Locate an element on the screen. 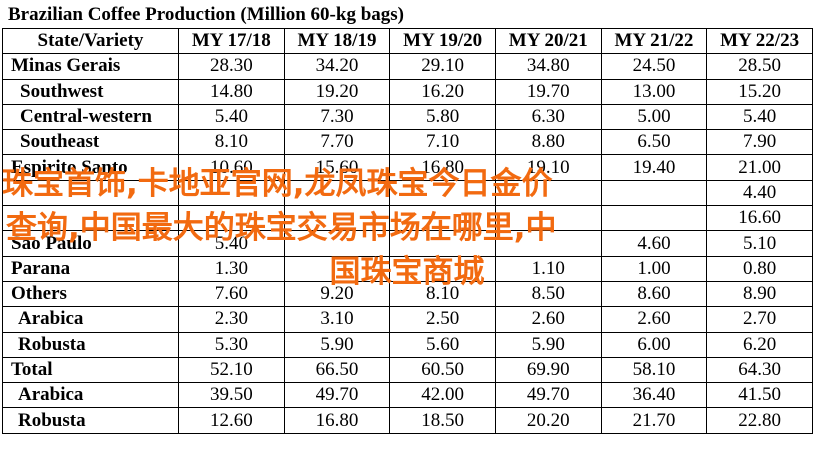 This screenshot has width=814, height=449. table-row: Arabica 39.50 49.70 42.00 49.70 36.40 41.50 is located at coordinates (407, 395).